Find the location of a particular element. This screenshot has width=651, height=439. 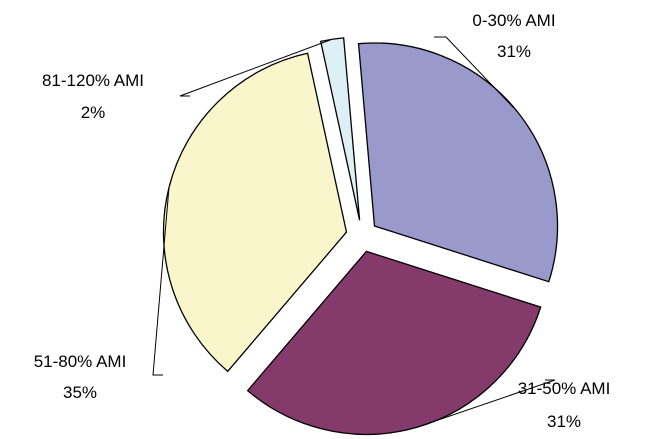

slice-label-81-120-ami: 81-120% AMI is located at coordinates (93, 80).